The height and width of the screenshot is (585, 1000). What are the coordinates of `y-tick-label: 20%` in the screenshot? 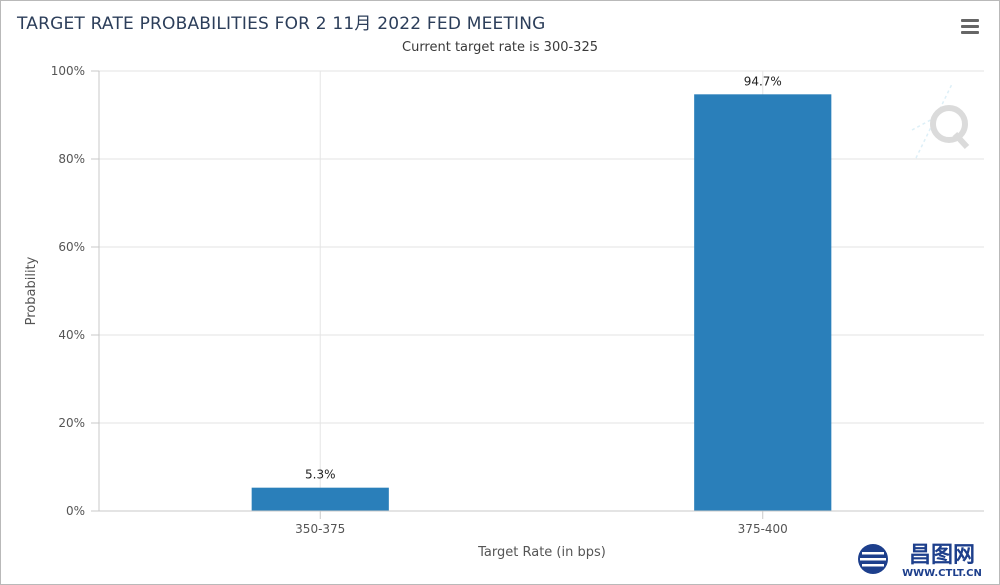 It's located at (71, 423).